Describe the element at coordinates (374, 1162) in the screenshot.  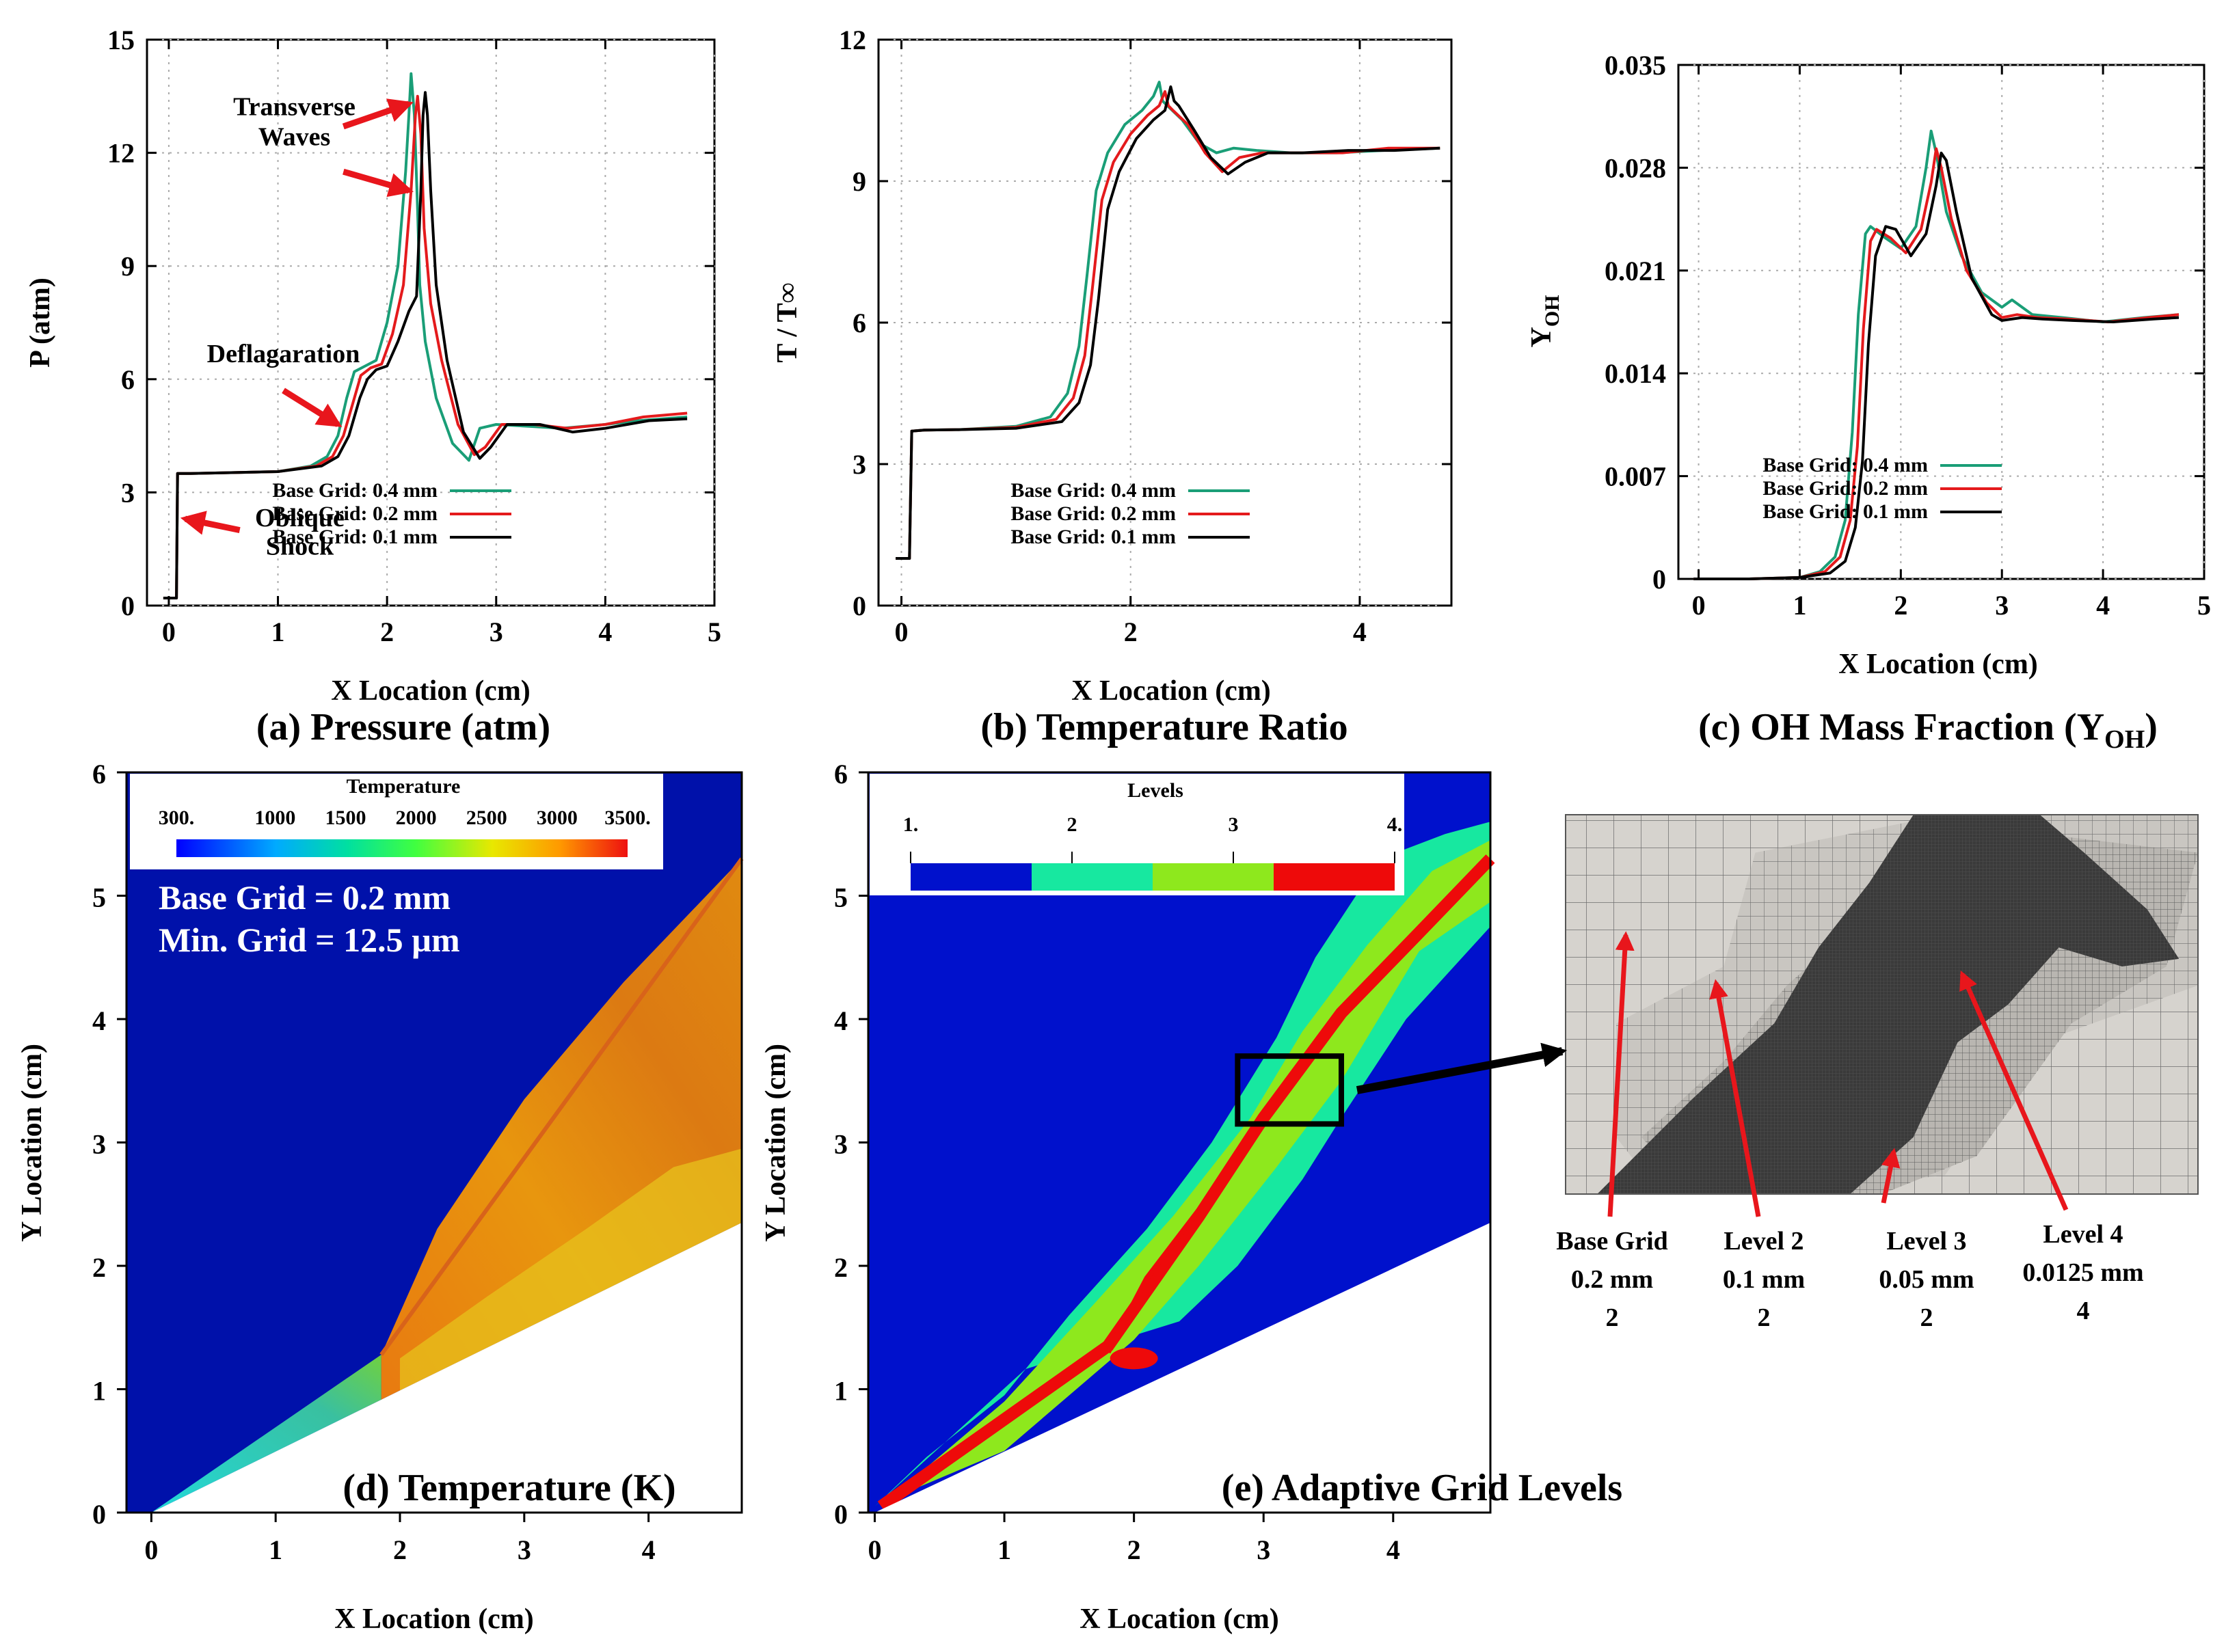
I see `temperature-field-tick-labels: 0 1 2 3 4 0 1 2 3 4 5 6` at that location.